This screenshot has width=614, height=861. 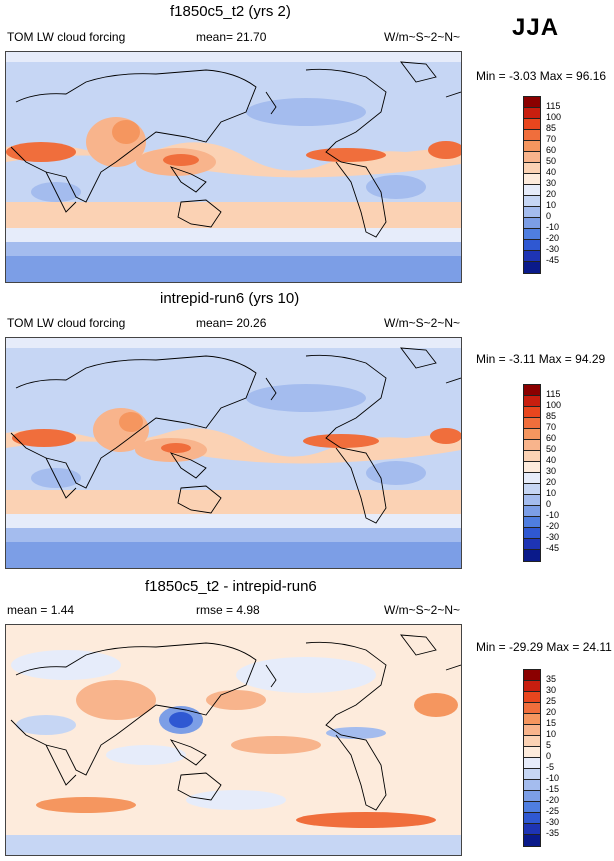 I want to click on panel-3-colorbar, so click(x=532, y=758).